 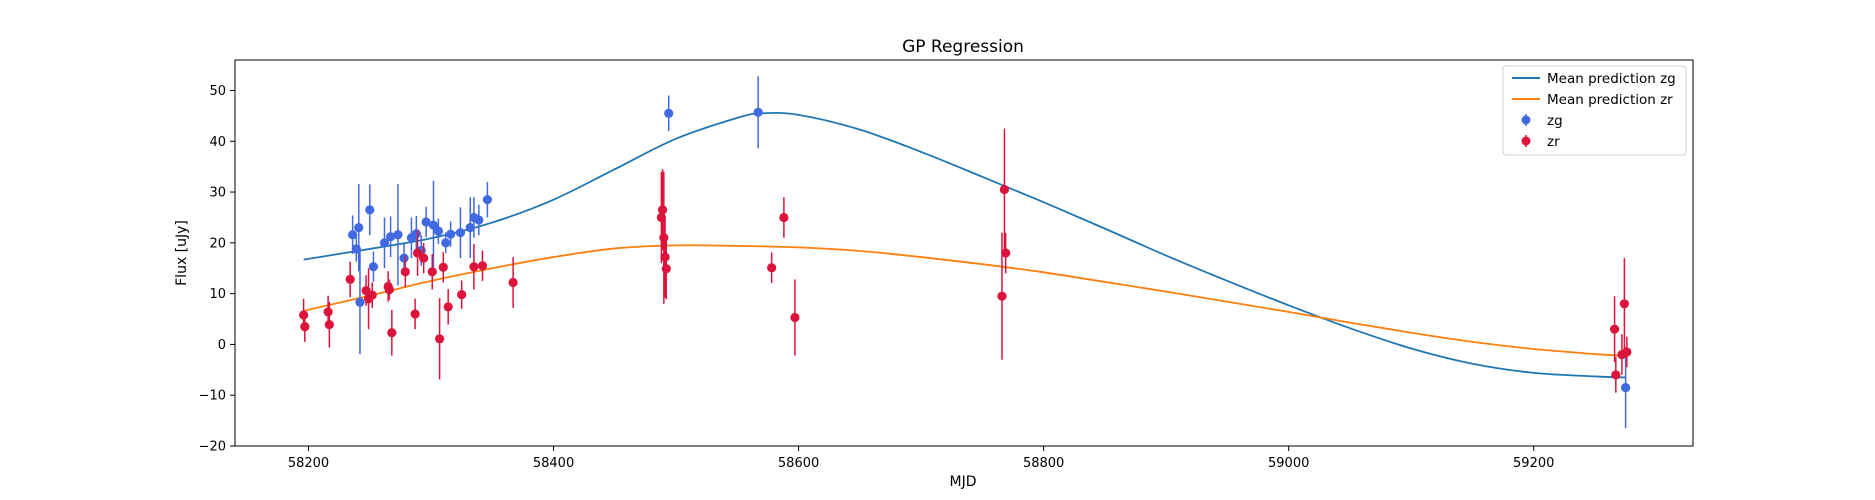 I want to click on x-axis-ticks: 58200 58400 58600 58800 59000 59200, so click(x=921, y=458).